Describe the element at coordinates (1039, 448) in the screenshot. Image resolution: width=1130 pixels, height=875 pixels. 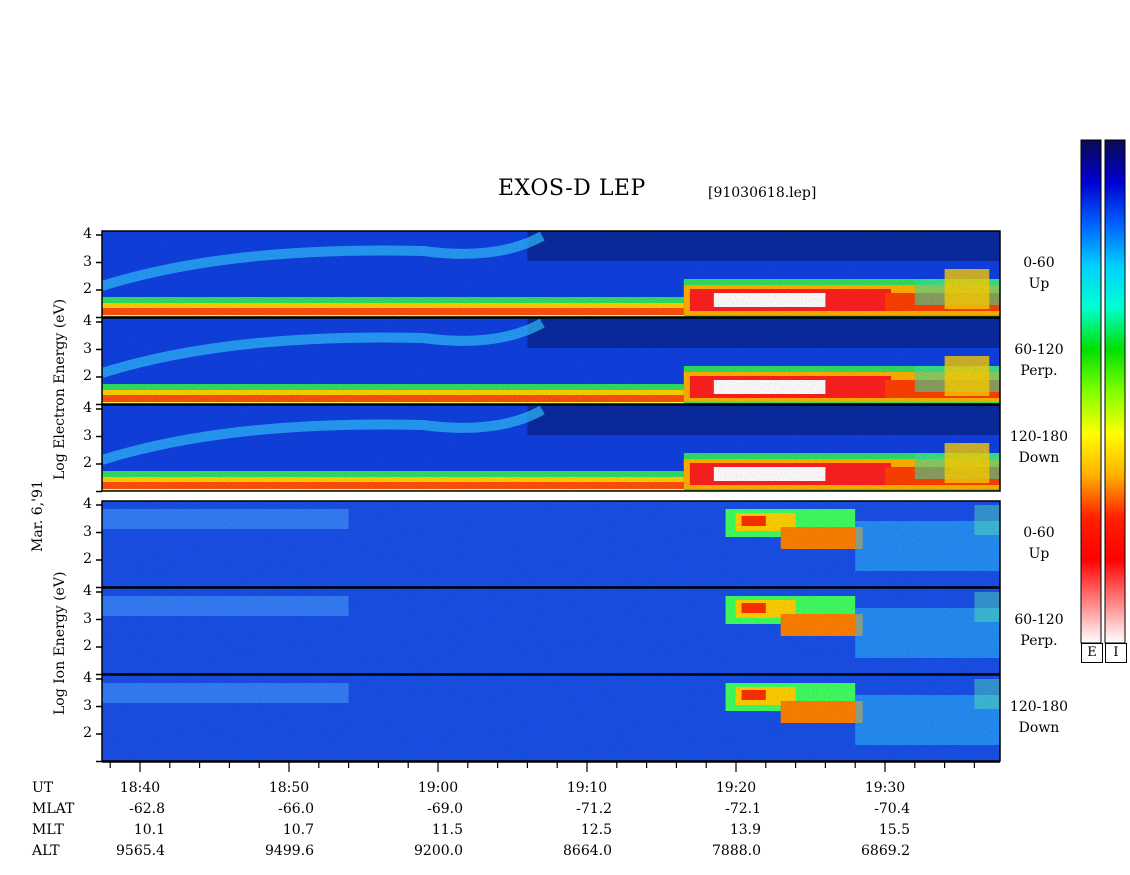
I see `panel-label-2: 120-180 Down` at that location.